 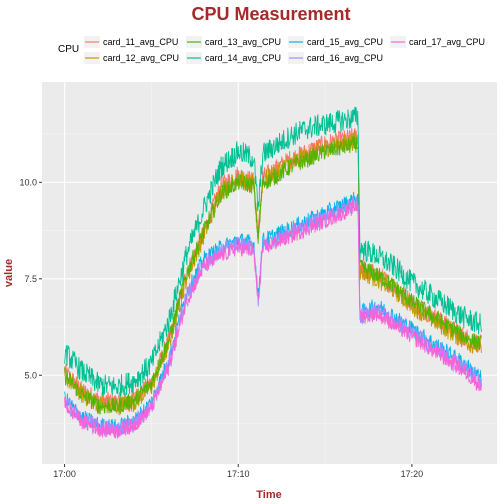 What do you see at coordinates (345, 58) in the screenshot?
I see `legend-label: card_16_avg_CPU` at bounding box center [345, 58].